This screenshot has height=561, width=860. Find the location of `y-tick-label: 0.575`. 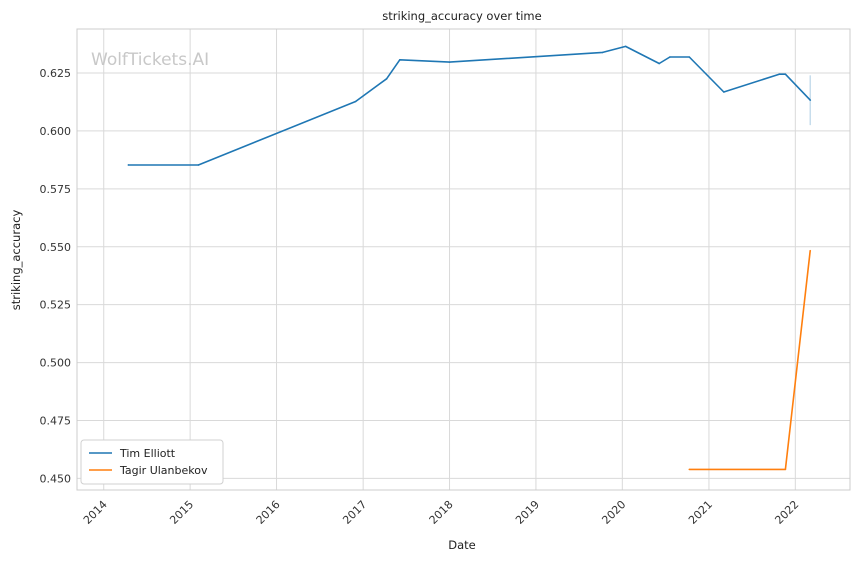

y-tick-label: 0.575 is located at coordinates (56, 189).